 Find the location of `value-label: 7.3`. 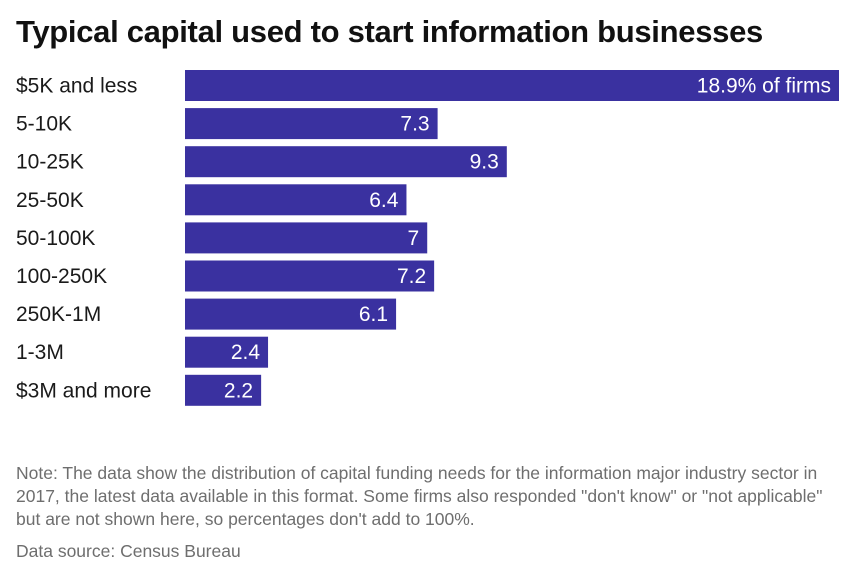

value-label: 7.3 is located at coordinates (414, 124).